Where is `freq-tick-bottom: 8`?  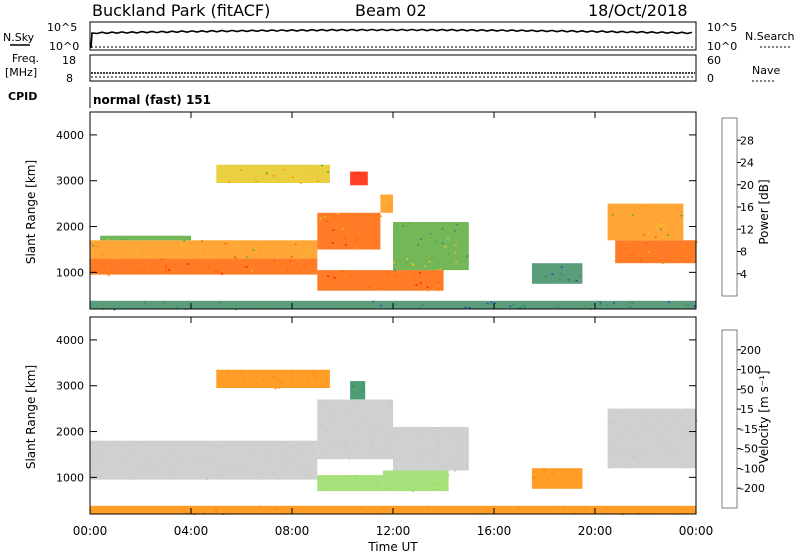
freq-tick-bottom: 8 is located at coordinates (69, 78).